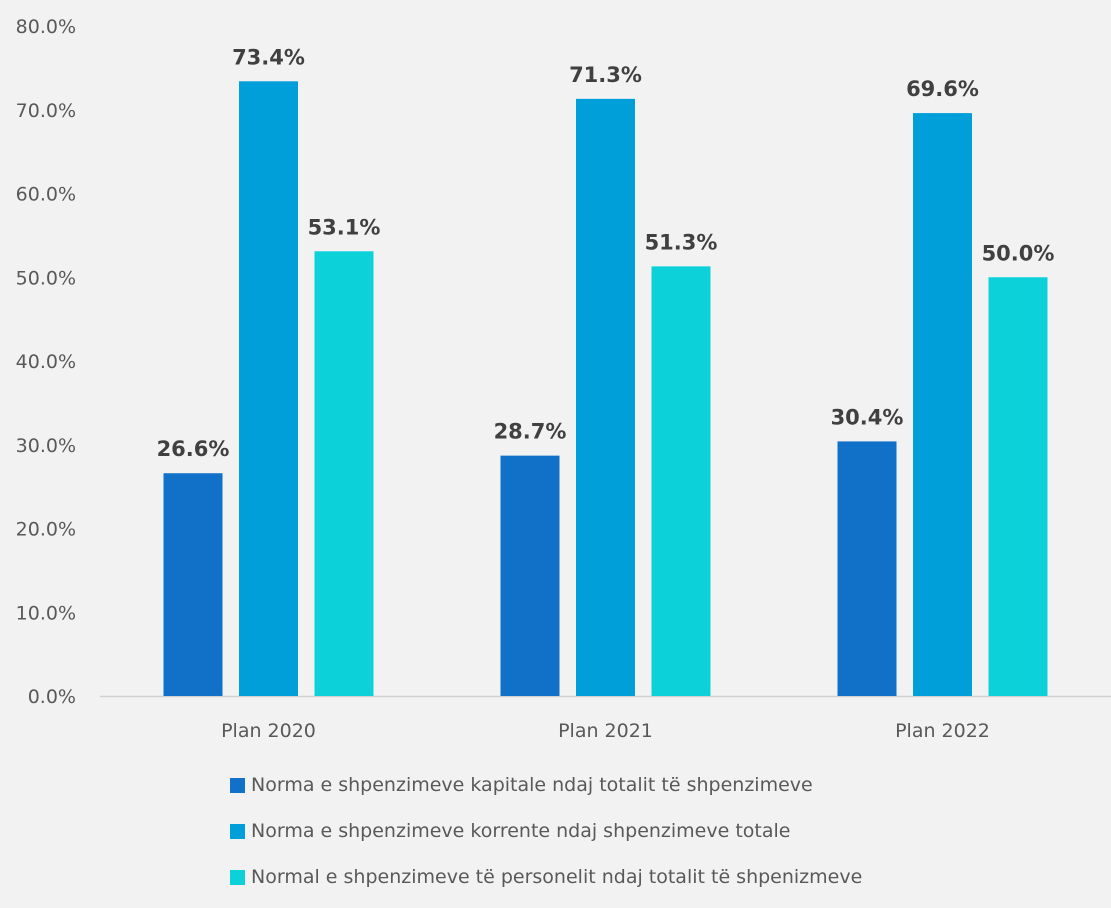 The width and height of the screenshot is (1111, 908). I want to click on x-category-label: Plan 2022, so click(942, 731).